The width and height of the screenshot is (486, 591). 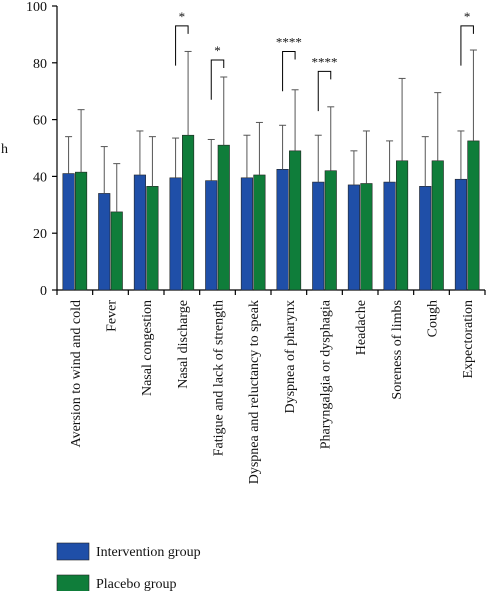 I want to click on y-axis-label: h, so click(x=4, y=149).